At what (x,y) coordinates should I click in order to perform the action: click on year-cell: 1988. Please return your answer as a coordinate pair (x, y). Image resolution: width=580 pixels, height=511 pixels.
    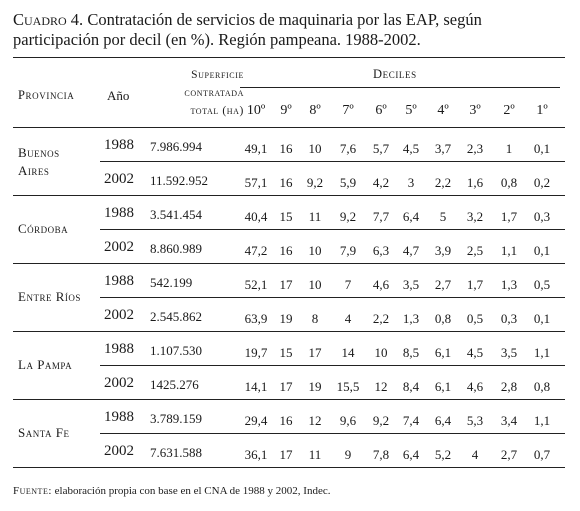
    Looking at the image, I should click on (119, 281).